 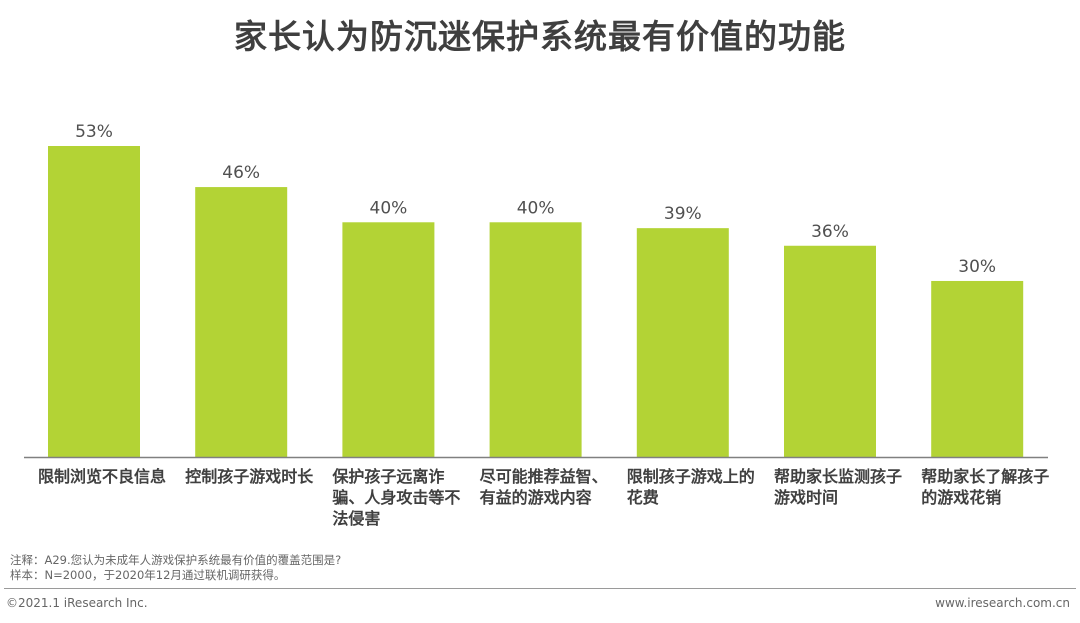 What do you see at coordinates (176, 560) in the screenshot?
I see `footnote-question: 注释：A29.您认为未成年人游戏保护系统最有价值的覆盖范围是?` at bounding box center [176, 560].